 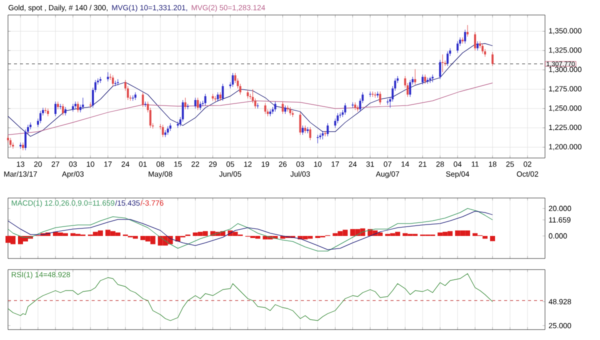 I want to click on line-series, so click(x=250, y=109).